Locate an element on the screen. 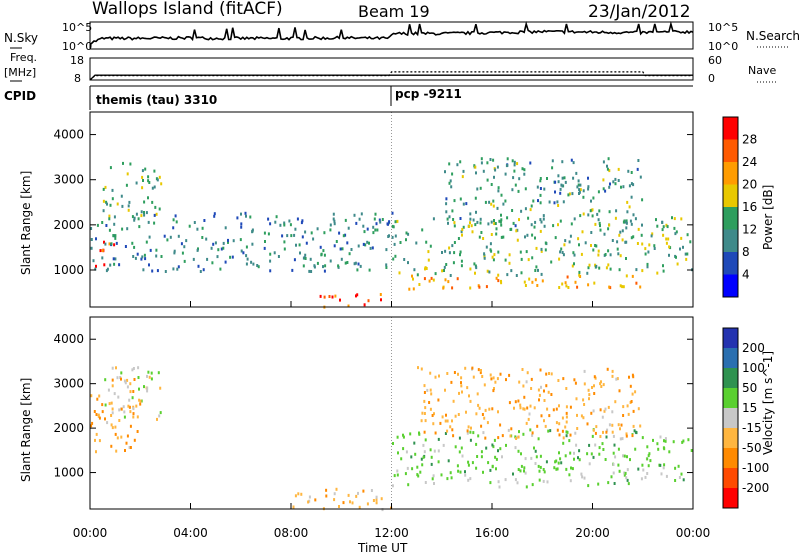 The image size is (800, 554). colorbar-tick-label: -100 is located at coordinates (755, 468).